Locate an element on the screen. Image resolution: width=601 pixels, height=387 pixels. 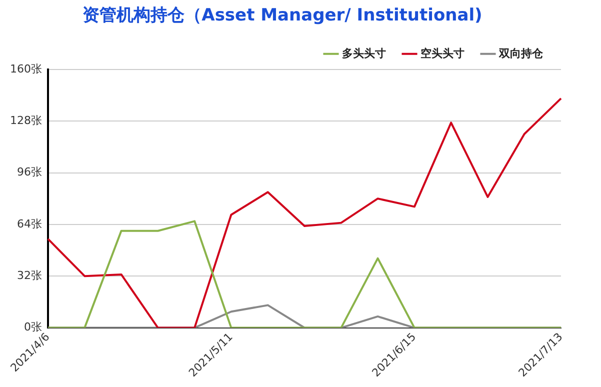
y-tick-label: 0张 is located at coordinates (33, 327).